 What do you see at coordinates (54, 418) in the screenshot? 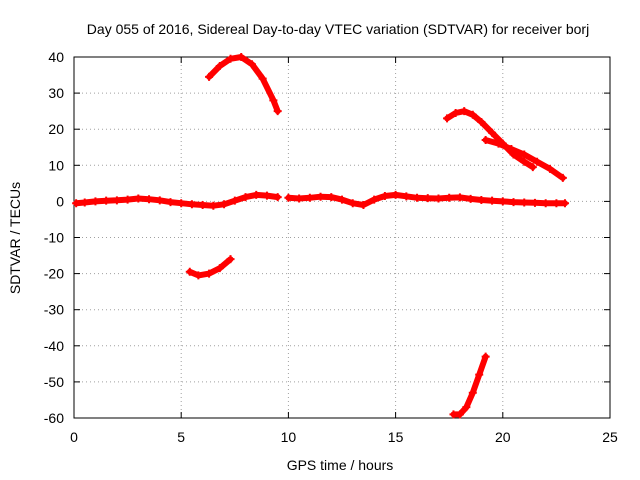
I see `y-tick-label: -60` at bounding box center [54, 418].